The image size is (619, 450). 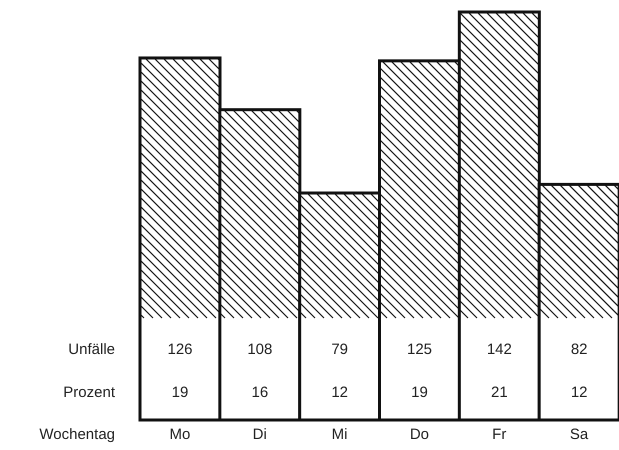 I want to click on data-label: 79, so click(x=339, y=349).